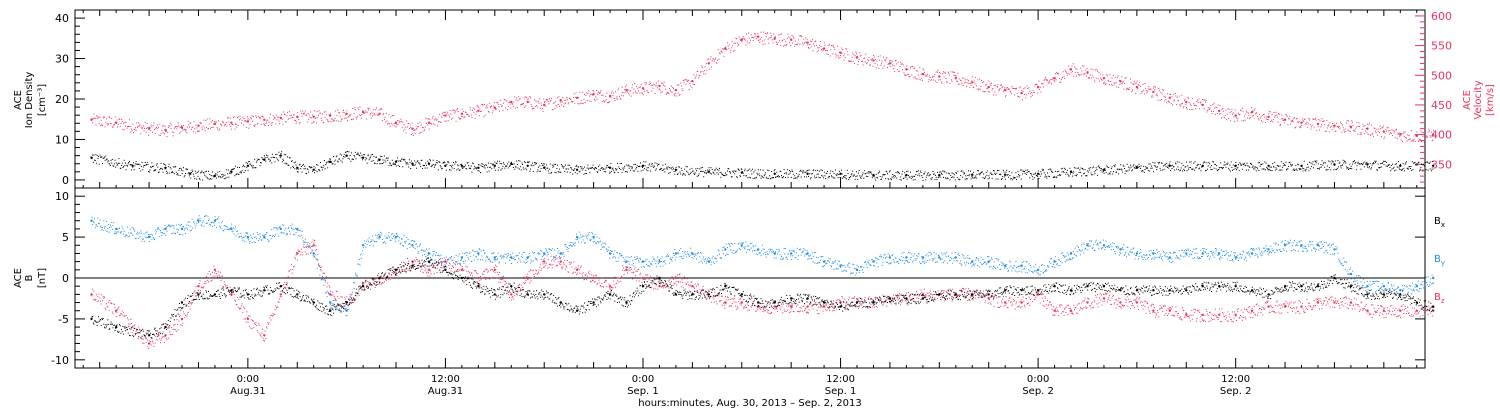  I want to click on velocity-point, so click(1367, 128).